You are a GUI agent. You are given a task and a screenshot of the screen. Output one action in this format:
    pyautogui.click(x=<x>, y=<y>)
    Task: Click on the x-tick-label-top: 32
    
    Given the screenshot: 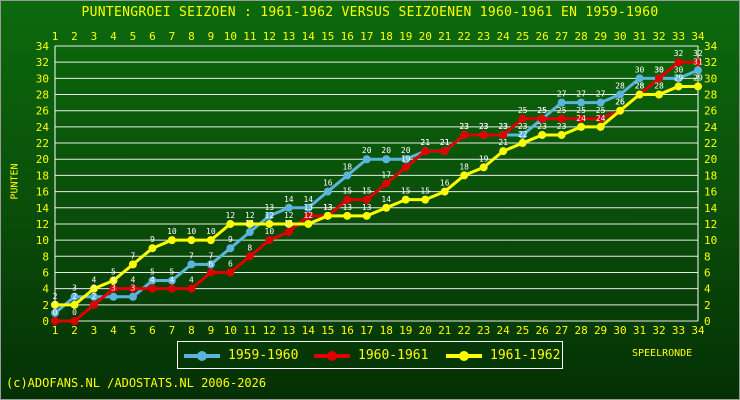 What is the action you would take?
    pyautogui.click(x=658, y=36)
    